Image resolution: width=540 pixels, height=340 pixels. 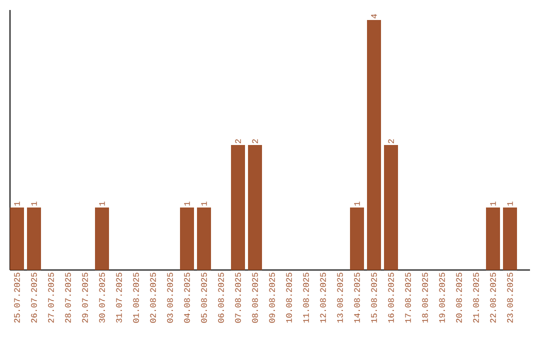 I want to click on x-tick-label: 28.07.2025, so click(x=68, y=297).